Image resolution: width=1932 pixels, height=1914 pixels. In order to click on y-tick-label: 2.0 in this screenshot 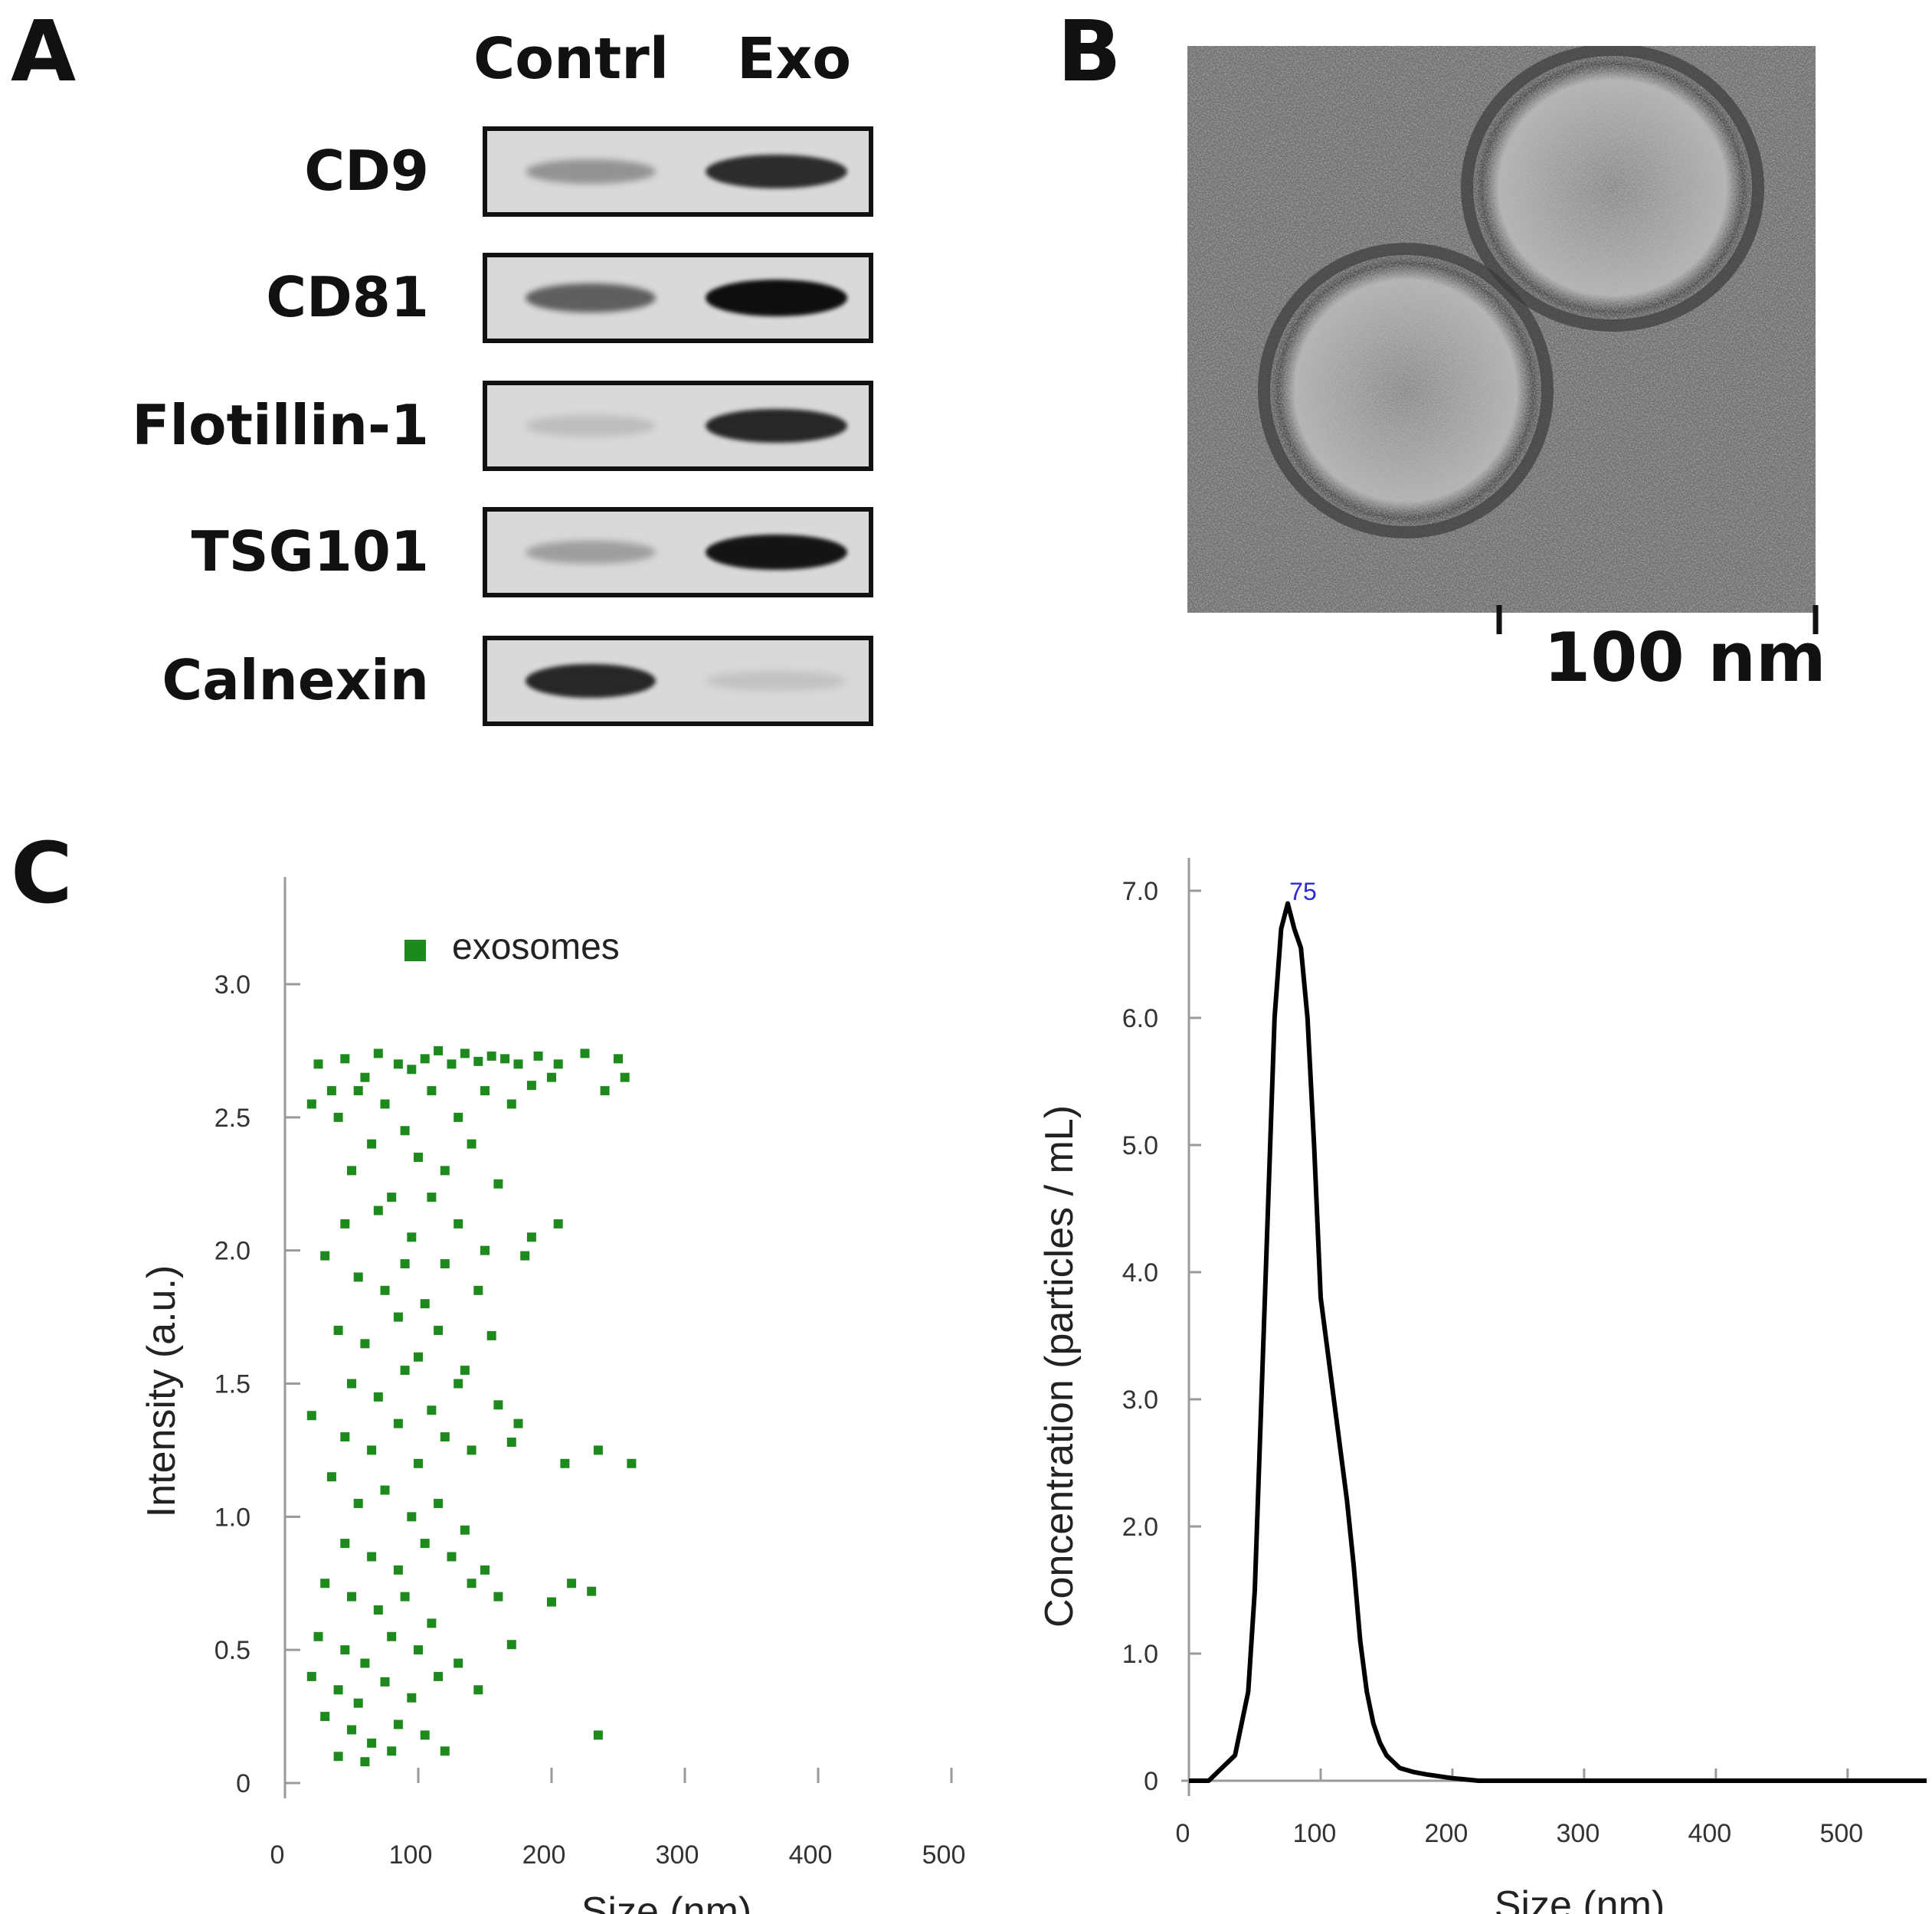, I will do `click(232, 1251)`.